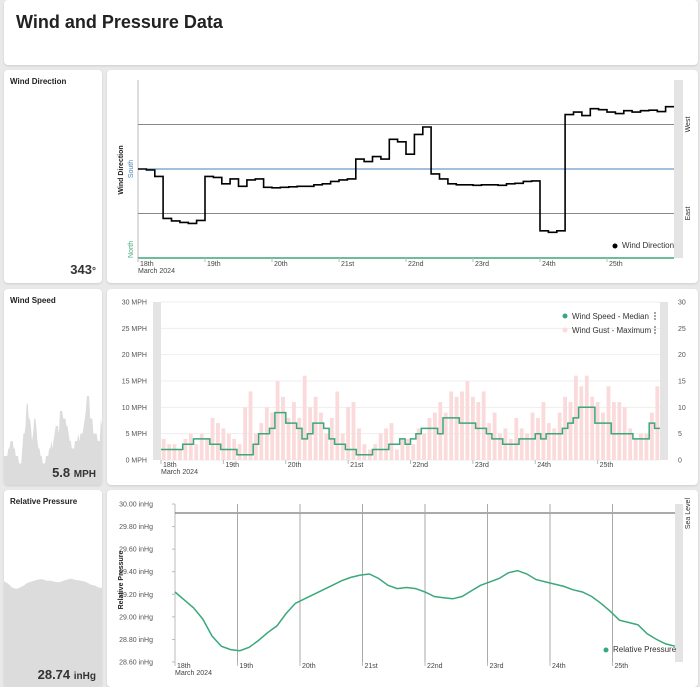  Describe the element at coordinates (119, 22) in the screenshot. I see `page-title: Wind and Pressure Data` at that location.